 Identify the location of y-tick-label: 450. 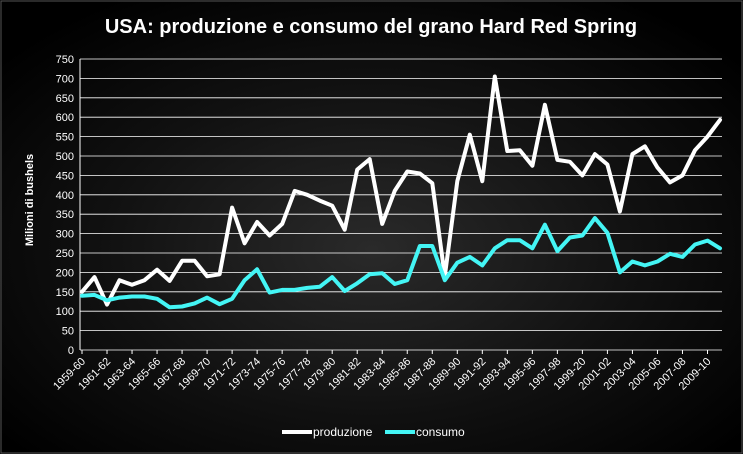
(65, 176).